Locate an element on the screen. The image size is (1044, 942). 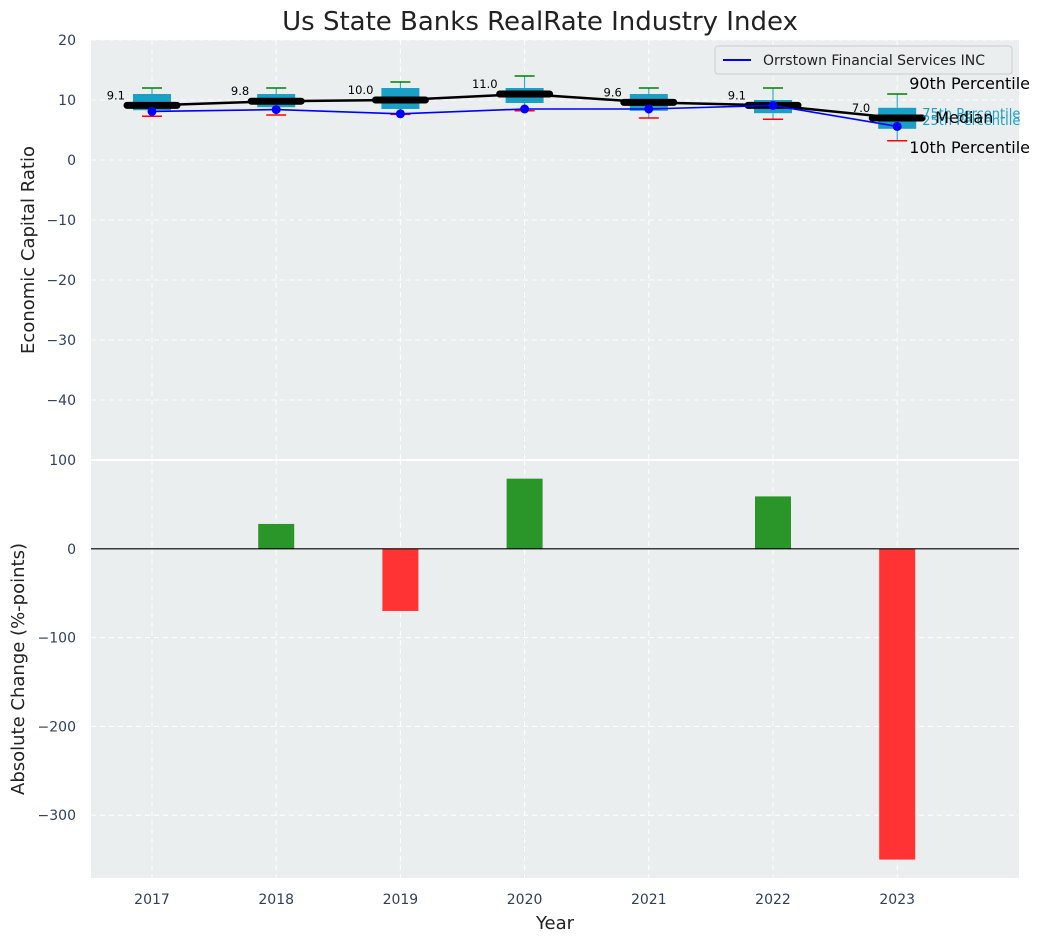
top-y-ticks: 20 10 0 −10 −20 −30 −40 is located at coordinates (61, 221).